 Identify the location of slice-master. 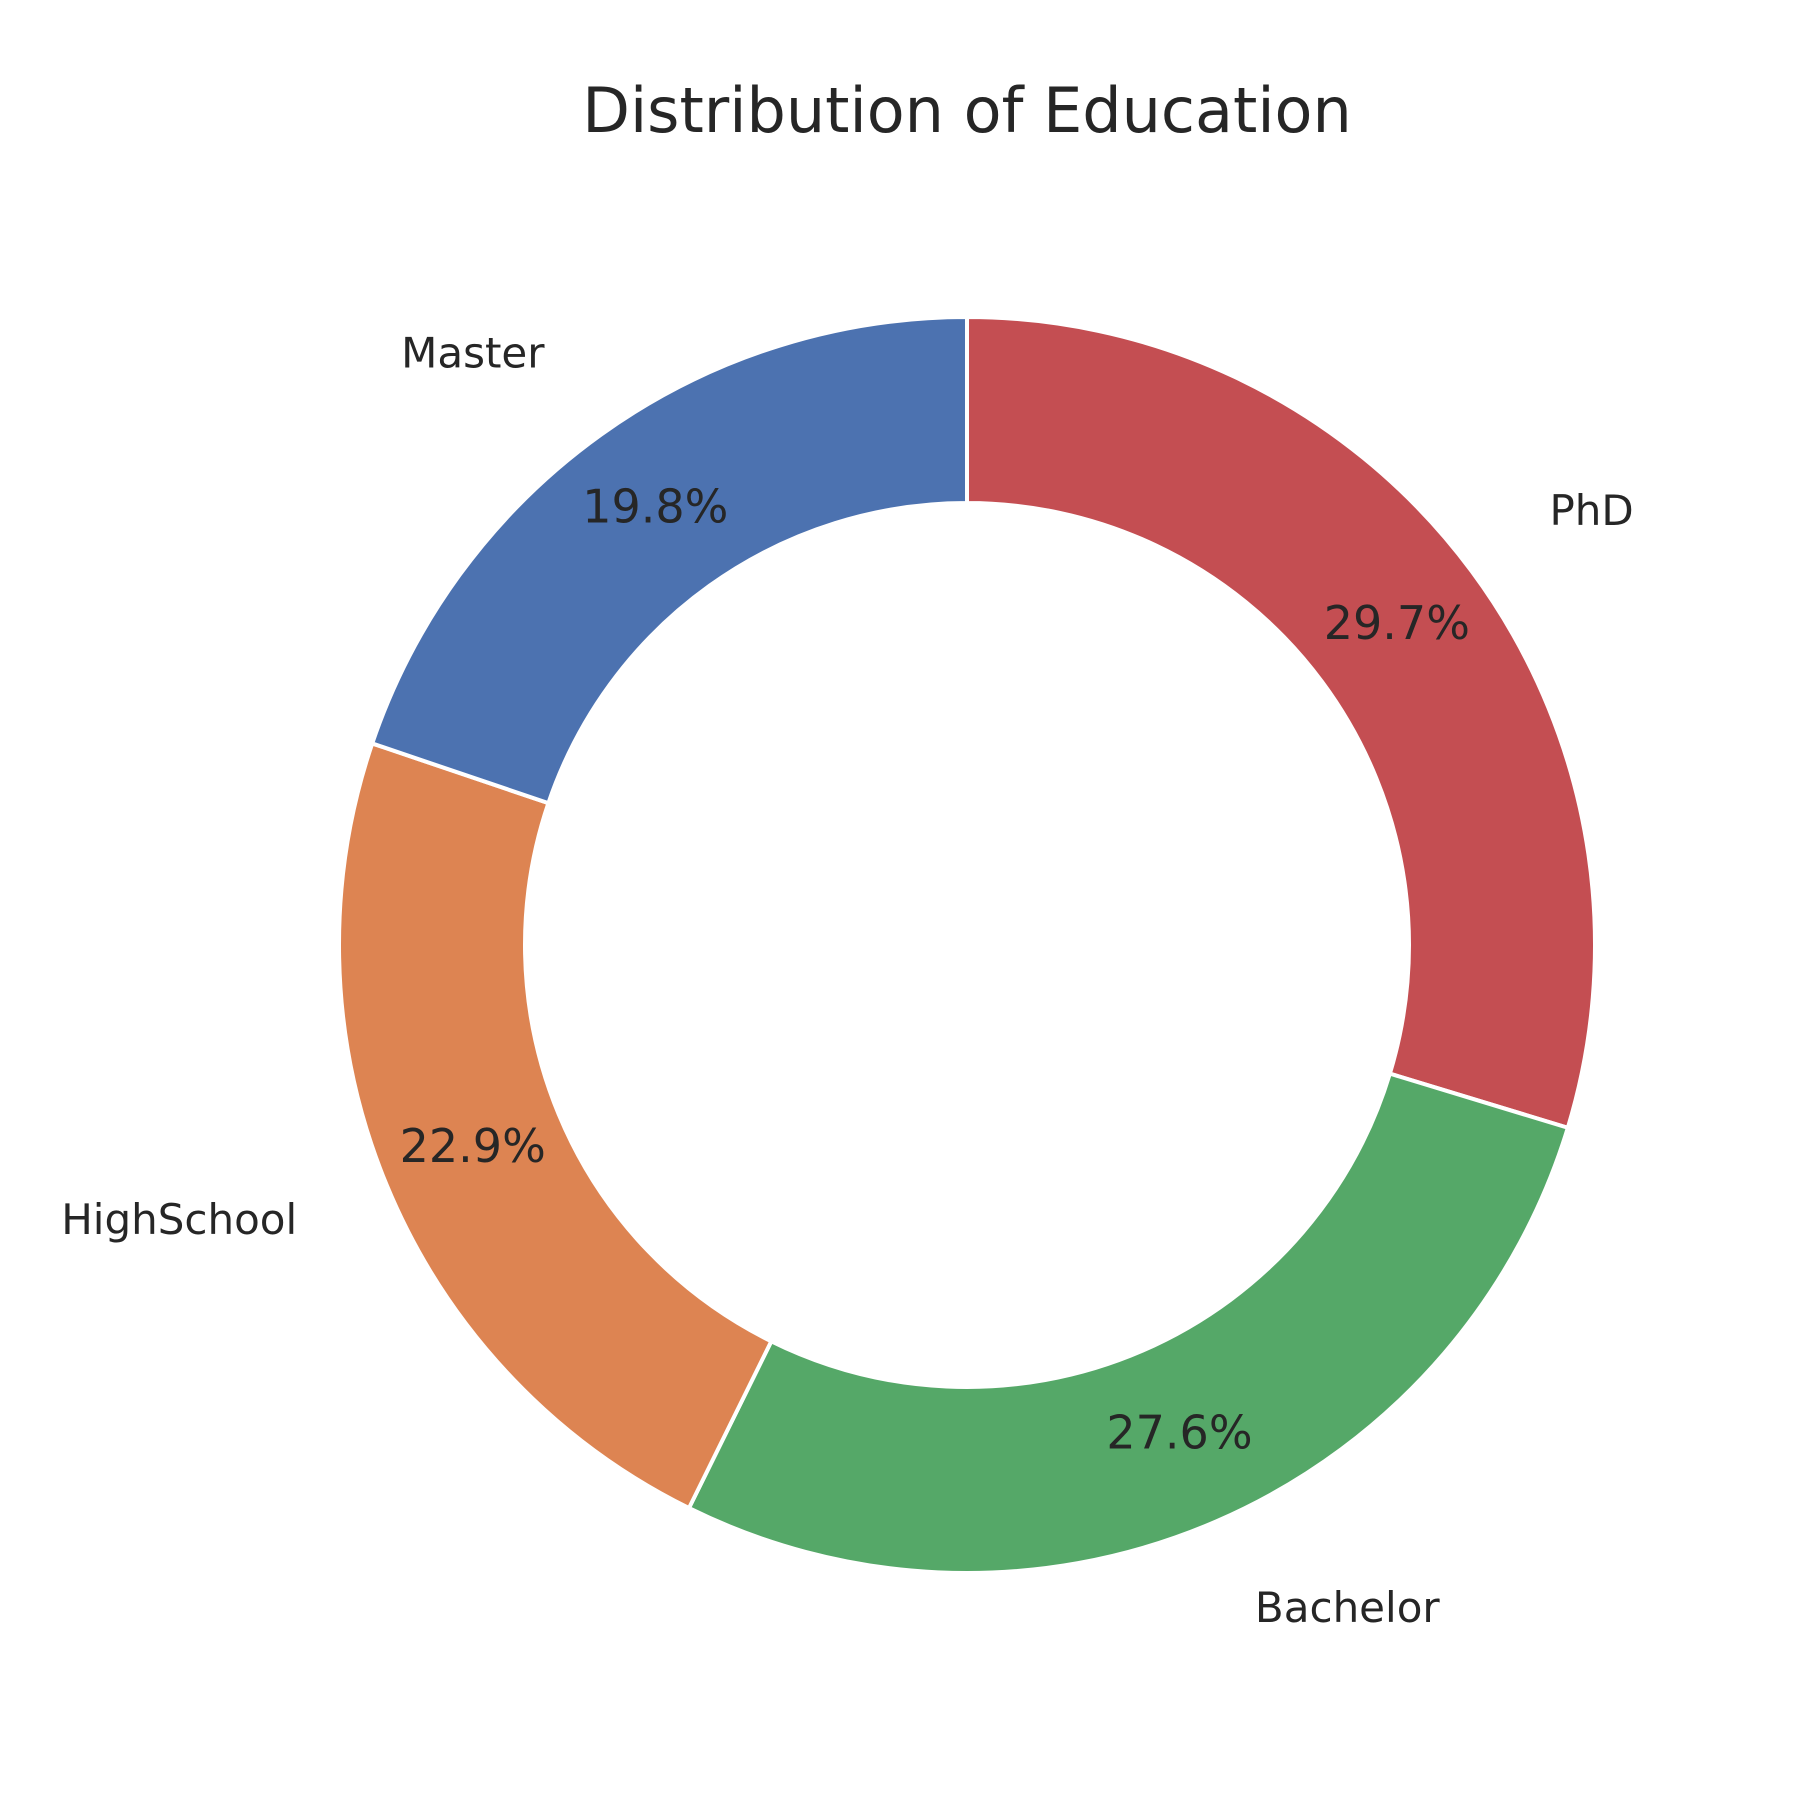
(669, 560).